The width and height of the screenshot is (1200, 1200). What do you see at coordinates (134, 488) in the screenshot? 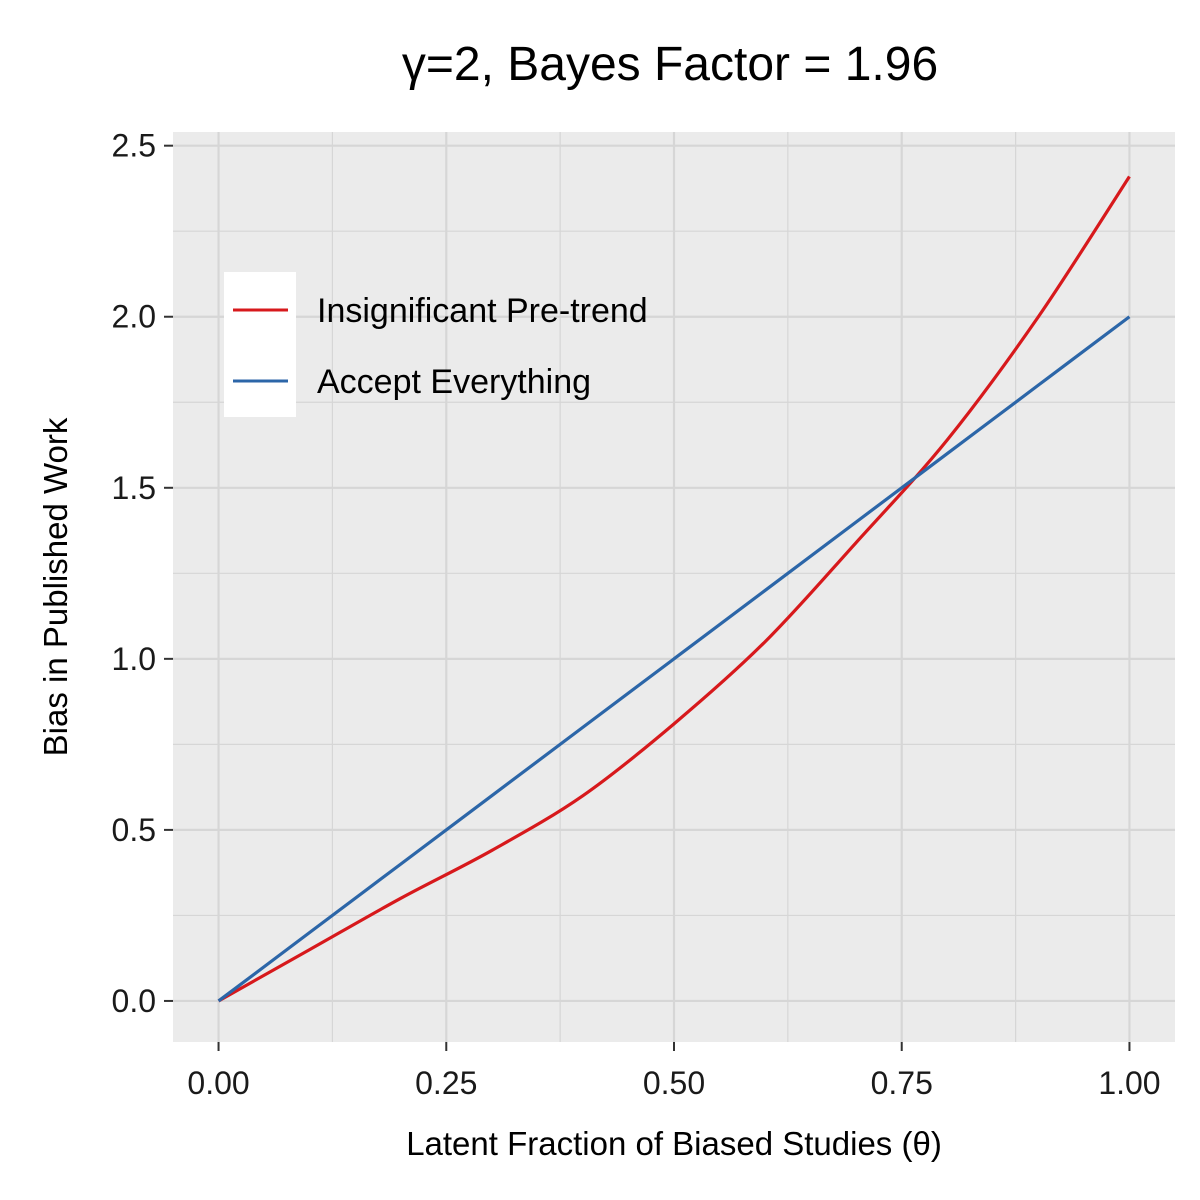
I see `y-tick-label: 1.5` at bounding box center [134, 488].